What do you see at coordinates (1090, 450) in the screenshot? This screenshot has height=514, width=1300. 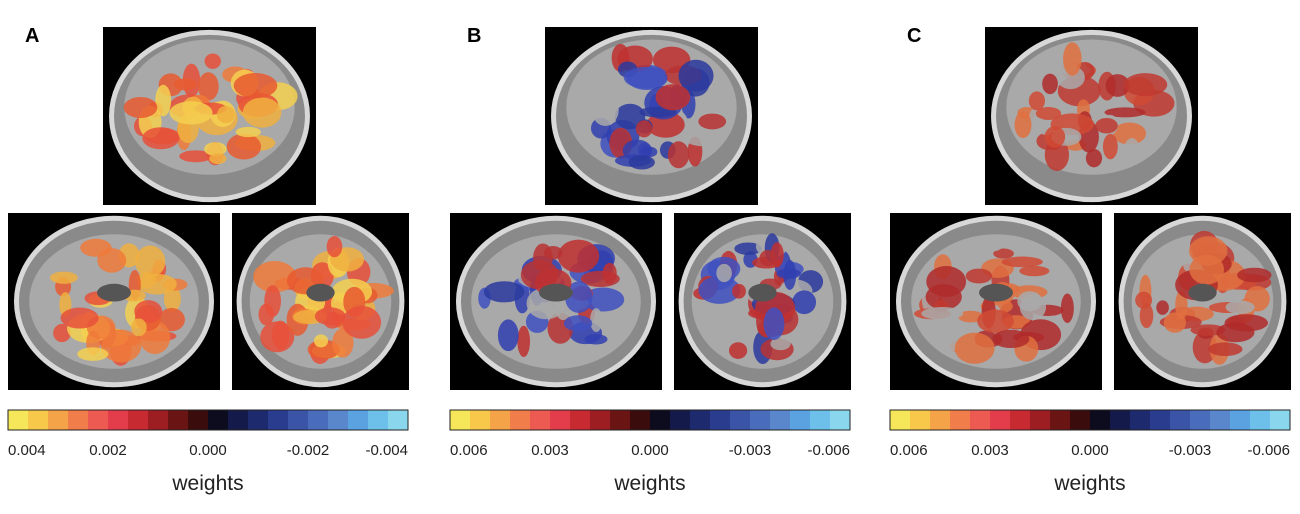 I see `colorbar-tick-label: 0.000` at bounding box center [1090, 450].